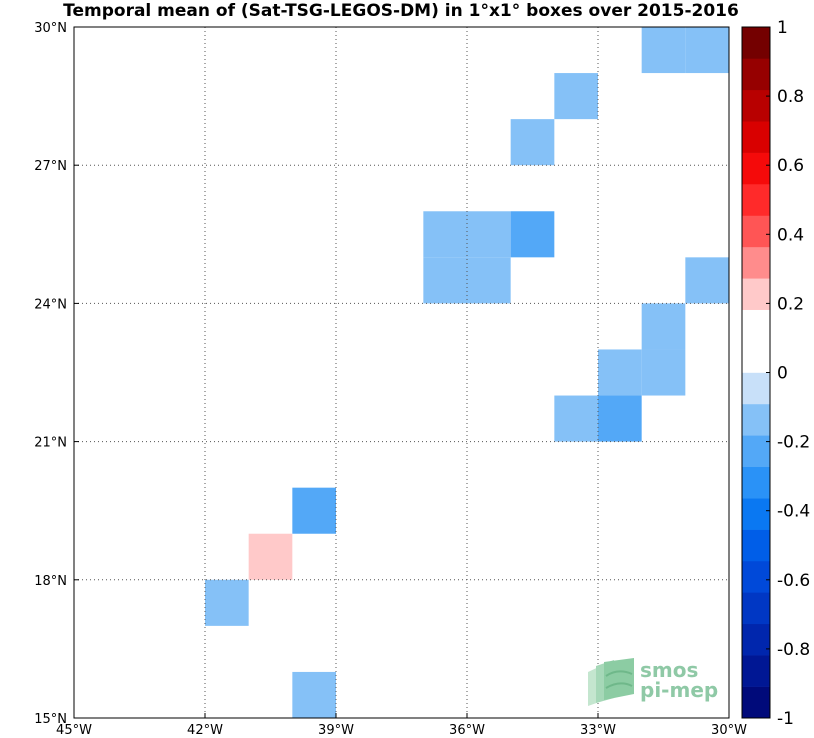 The width and height of the screenshot is (814, 738). Describe the element at coordinates (205, 730) in the screenshot. I see `x-tick-label: 42°W` at that location.